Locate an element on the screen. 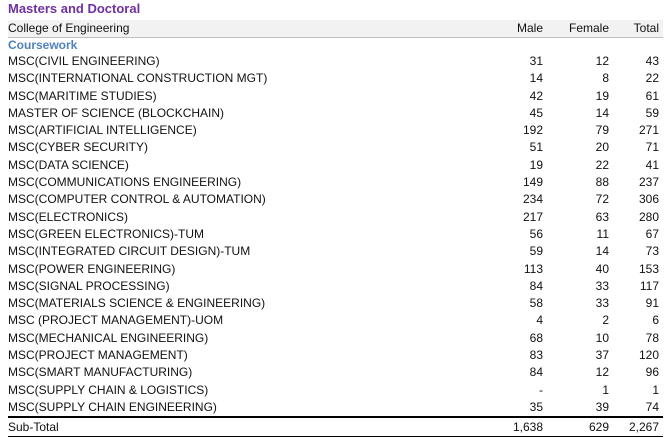  male-count: 59 is located at coordinates (536, 251).